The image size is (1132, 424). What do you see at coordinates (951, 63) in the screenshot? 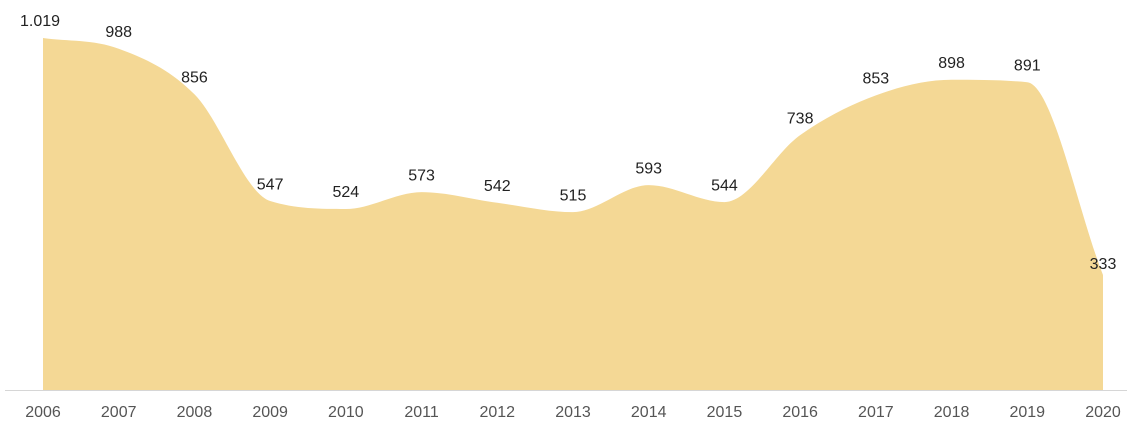
I see `data-label: 898` at bounding box center [951, 63].